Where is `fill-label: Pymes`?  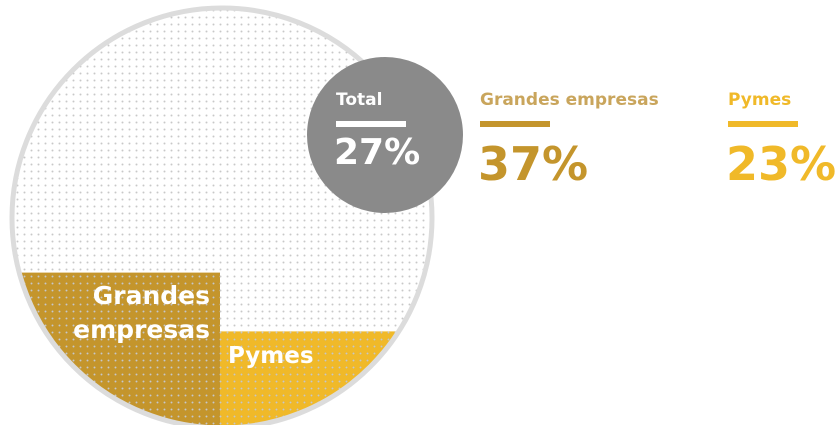 fill-label: Pymes is located at coordinates (271, 356).